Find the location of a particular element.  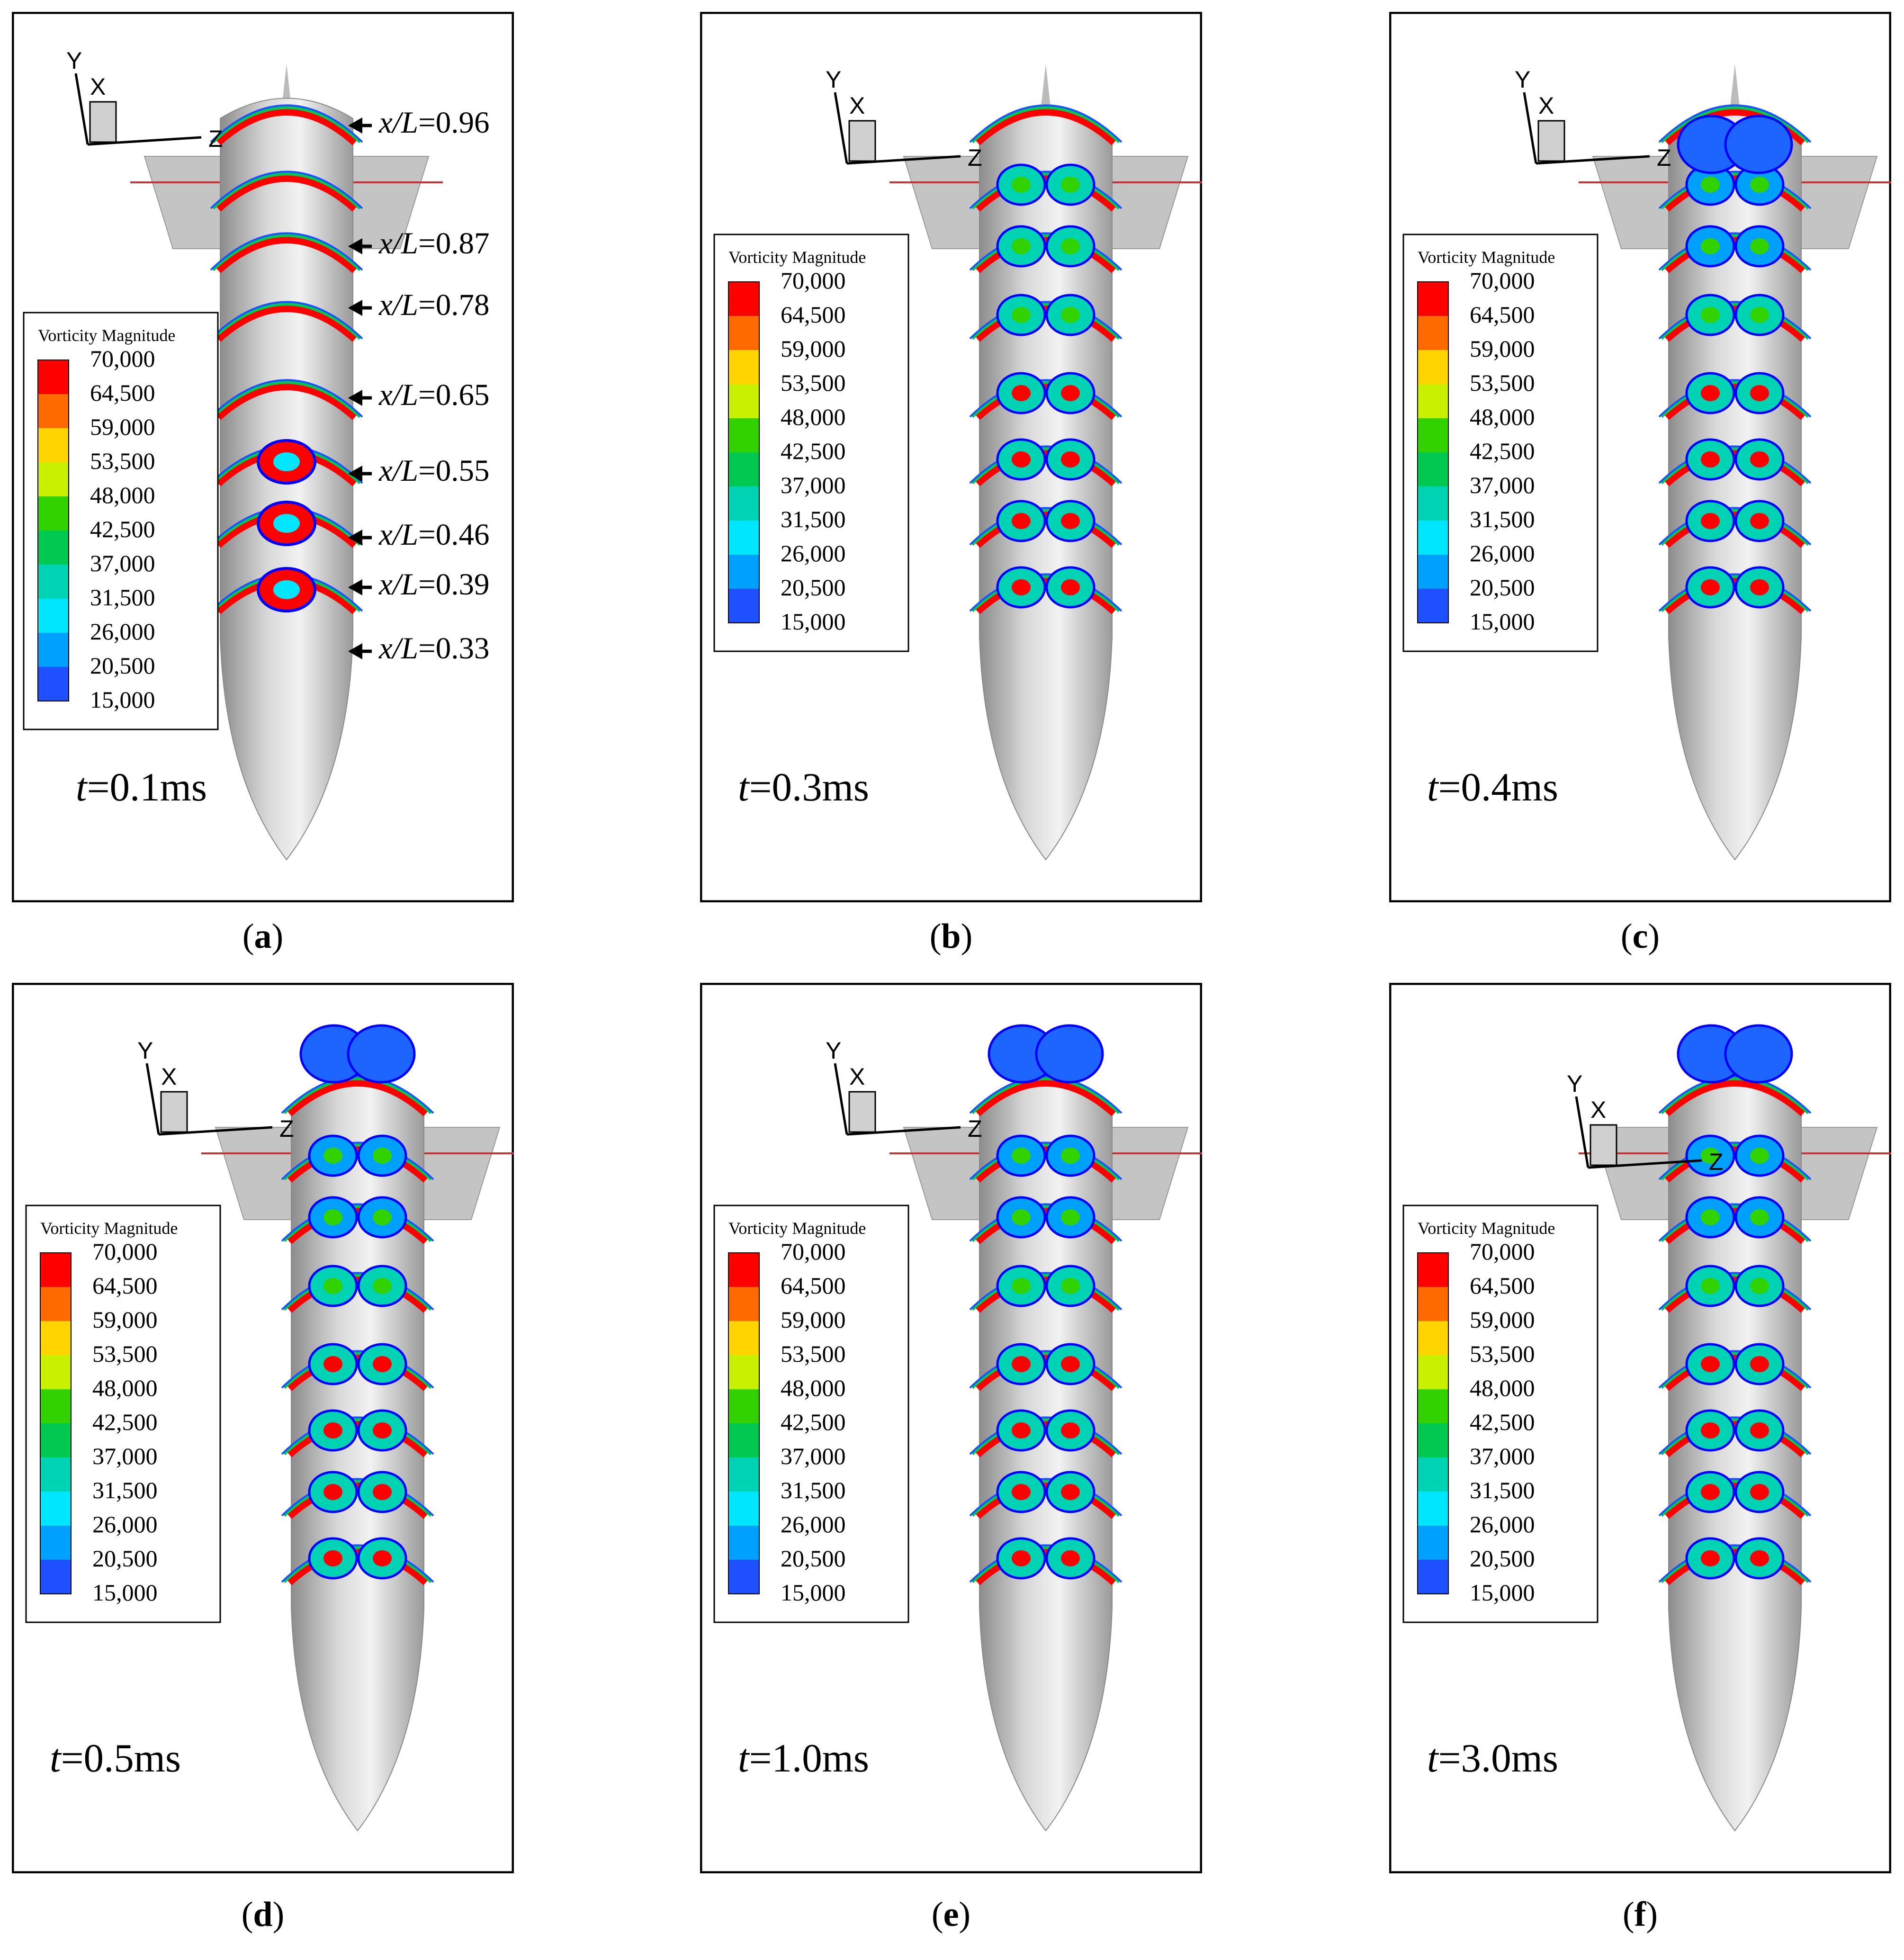

arrowhead-icon is located at coordinates (355, 246).